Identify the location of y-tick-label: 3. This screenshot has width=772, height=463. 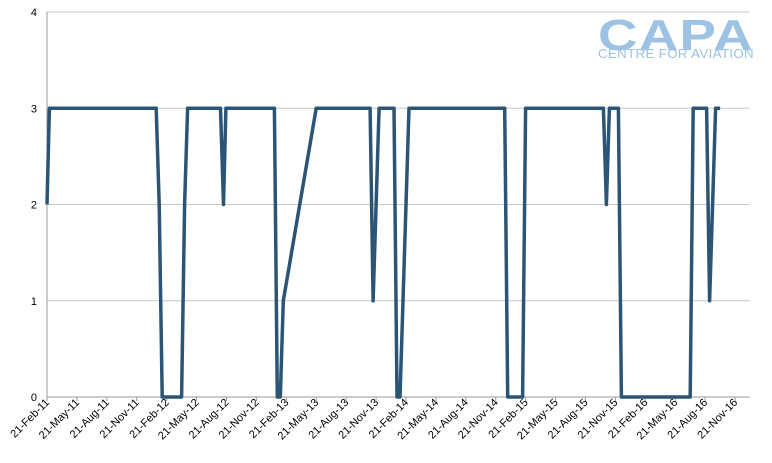
(34, 109).